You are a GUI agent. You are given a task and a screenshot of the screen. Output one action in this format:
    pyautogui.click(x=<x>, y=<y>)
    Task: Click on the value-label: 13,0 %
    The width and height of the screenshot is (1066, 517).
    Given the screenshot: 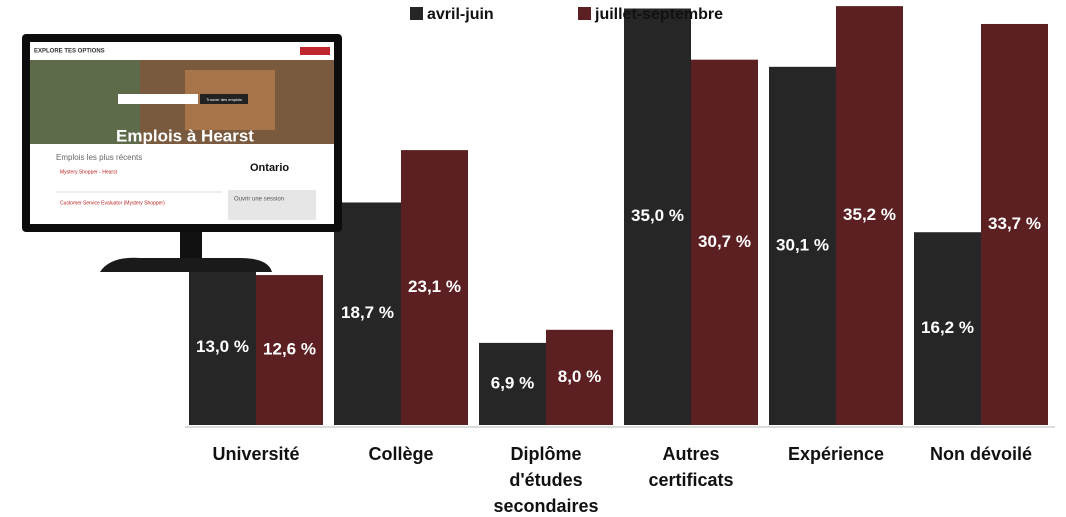 What is the action you would take?
    pyautogui.click(x=222, y=346)
    